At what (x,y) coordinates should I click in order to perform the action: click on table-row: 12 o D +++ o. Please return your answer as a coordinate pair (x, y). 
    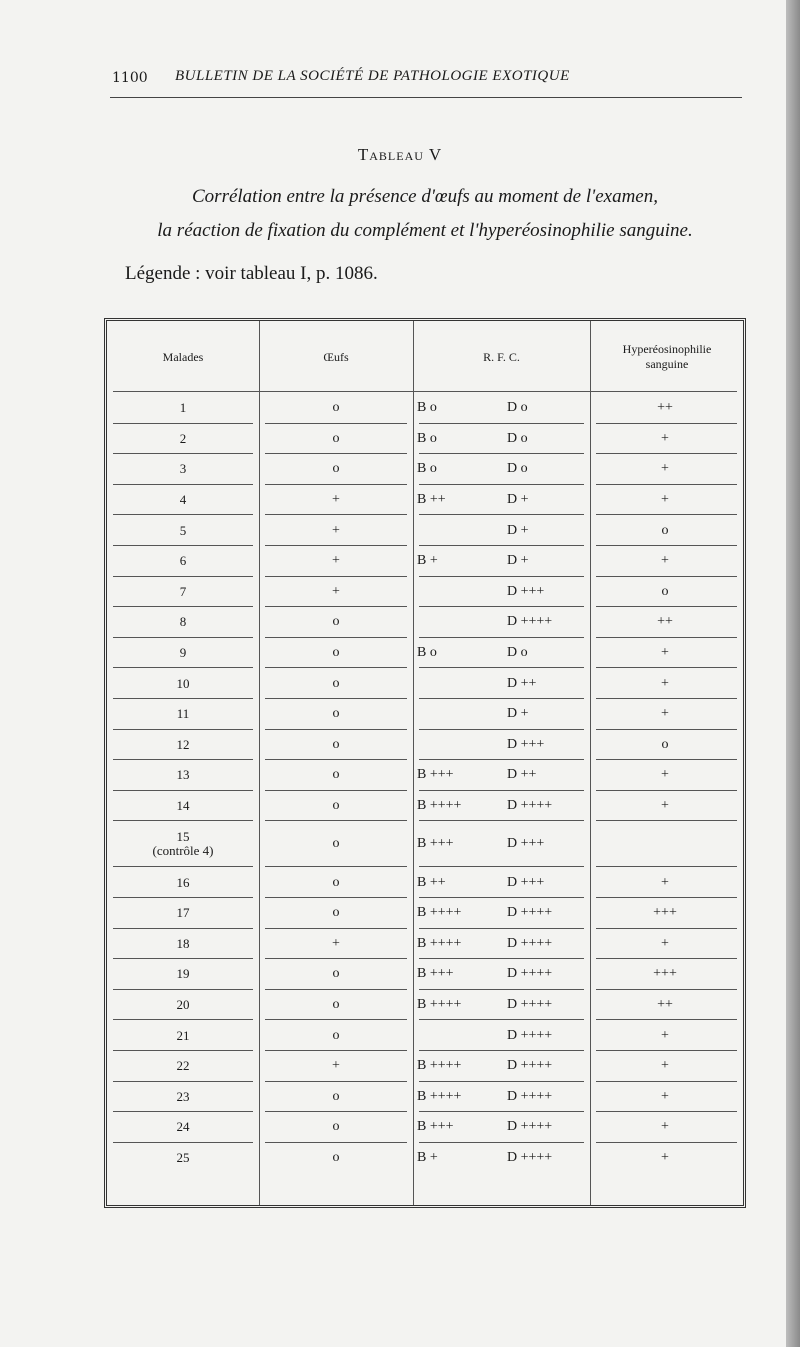
    Looking at the image, I should click on (425, 745).